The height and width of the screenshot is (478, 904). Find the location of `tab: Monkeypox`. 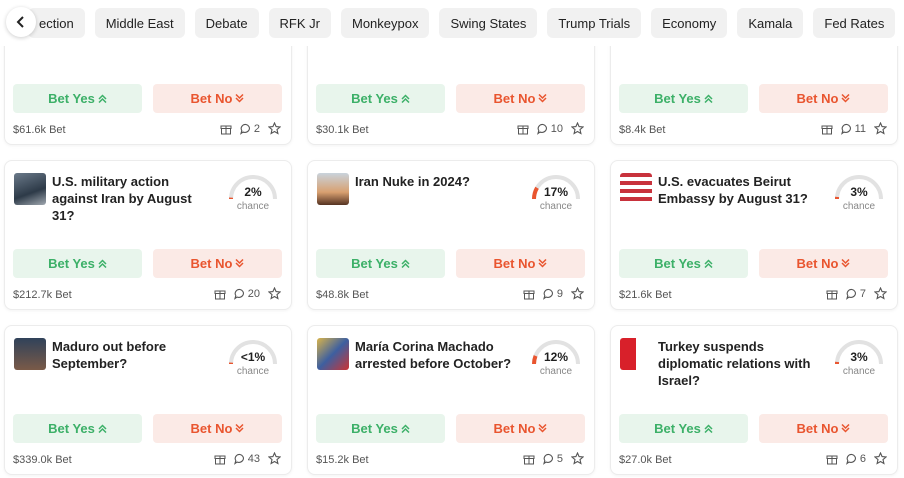

tab: Monkeypox is located at coordinates (385, 23).